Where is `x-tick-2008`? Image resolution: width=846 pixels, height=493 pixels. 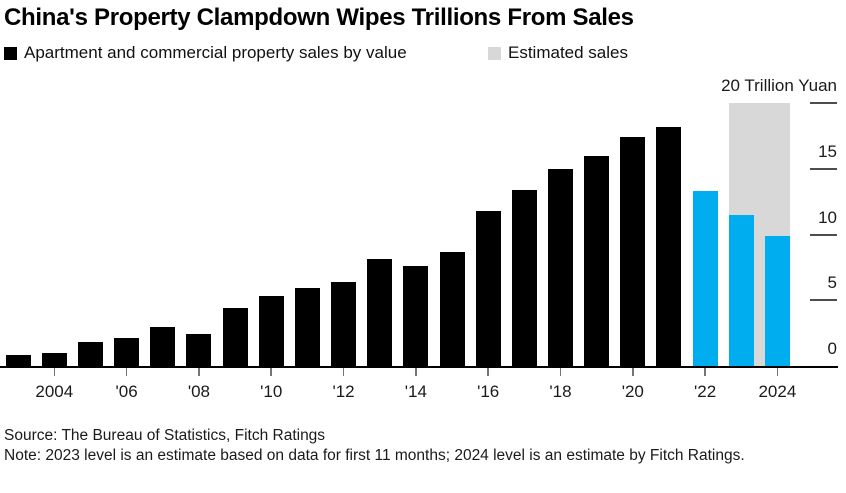
x-tick-2008 is located at coordinates (199, 372).